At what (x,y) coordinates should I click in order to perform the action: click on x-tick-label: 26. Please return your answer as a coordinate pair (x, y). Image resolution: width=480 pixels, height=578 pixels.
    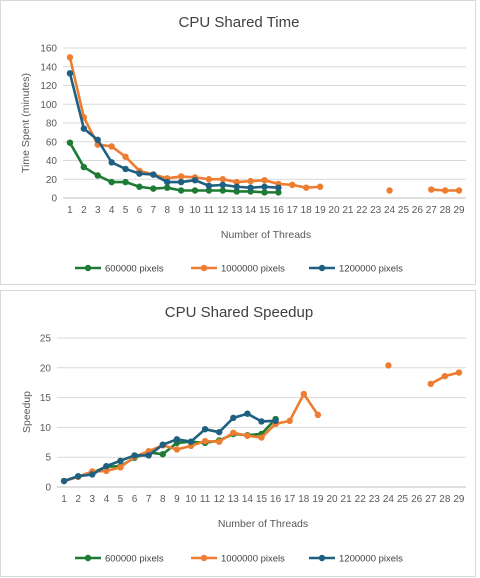
    Looking at the image, I should click on (417, 499).